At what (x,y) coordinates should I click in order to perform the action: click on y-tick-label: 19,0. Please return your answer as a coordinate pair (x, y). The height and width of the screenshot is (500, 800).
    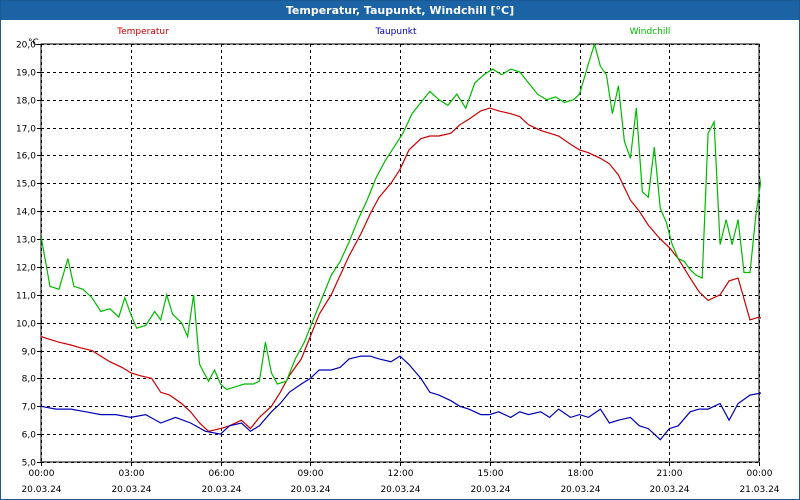
    Looking at the image, I should click on (26, 74).